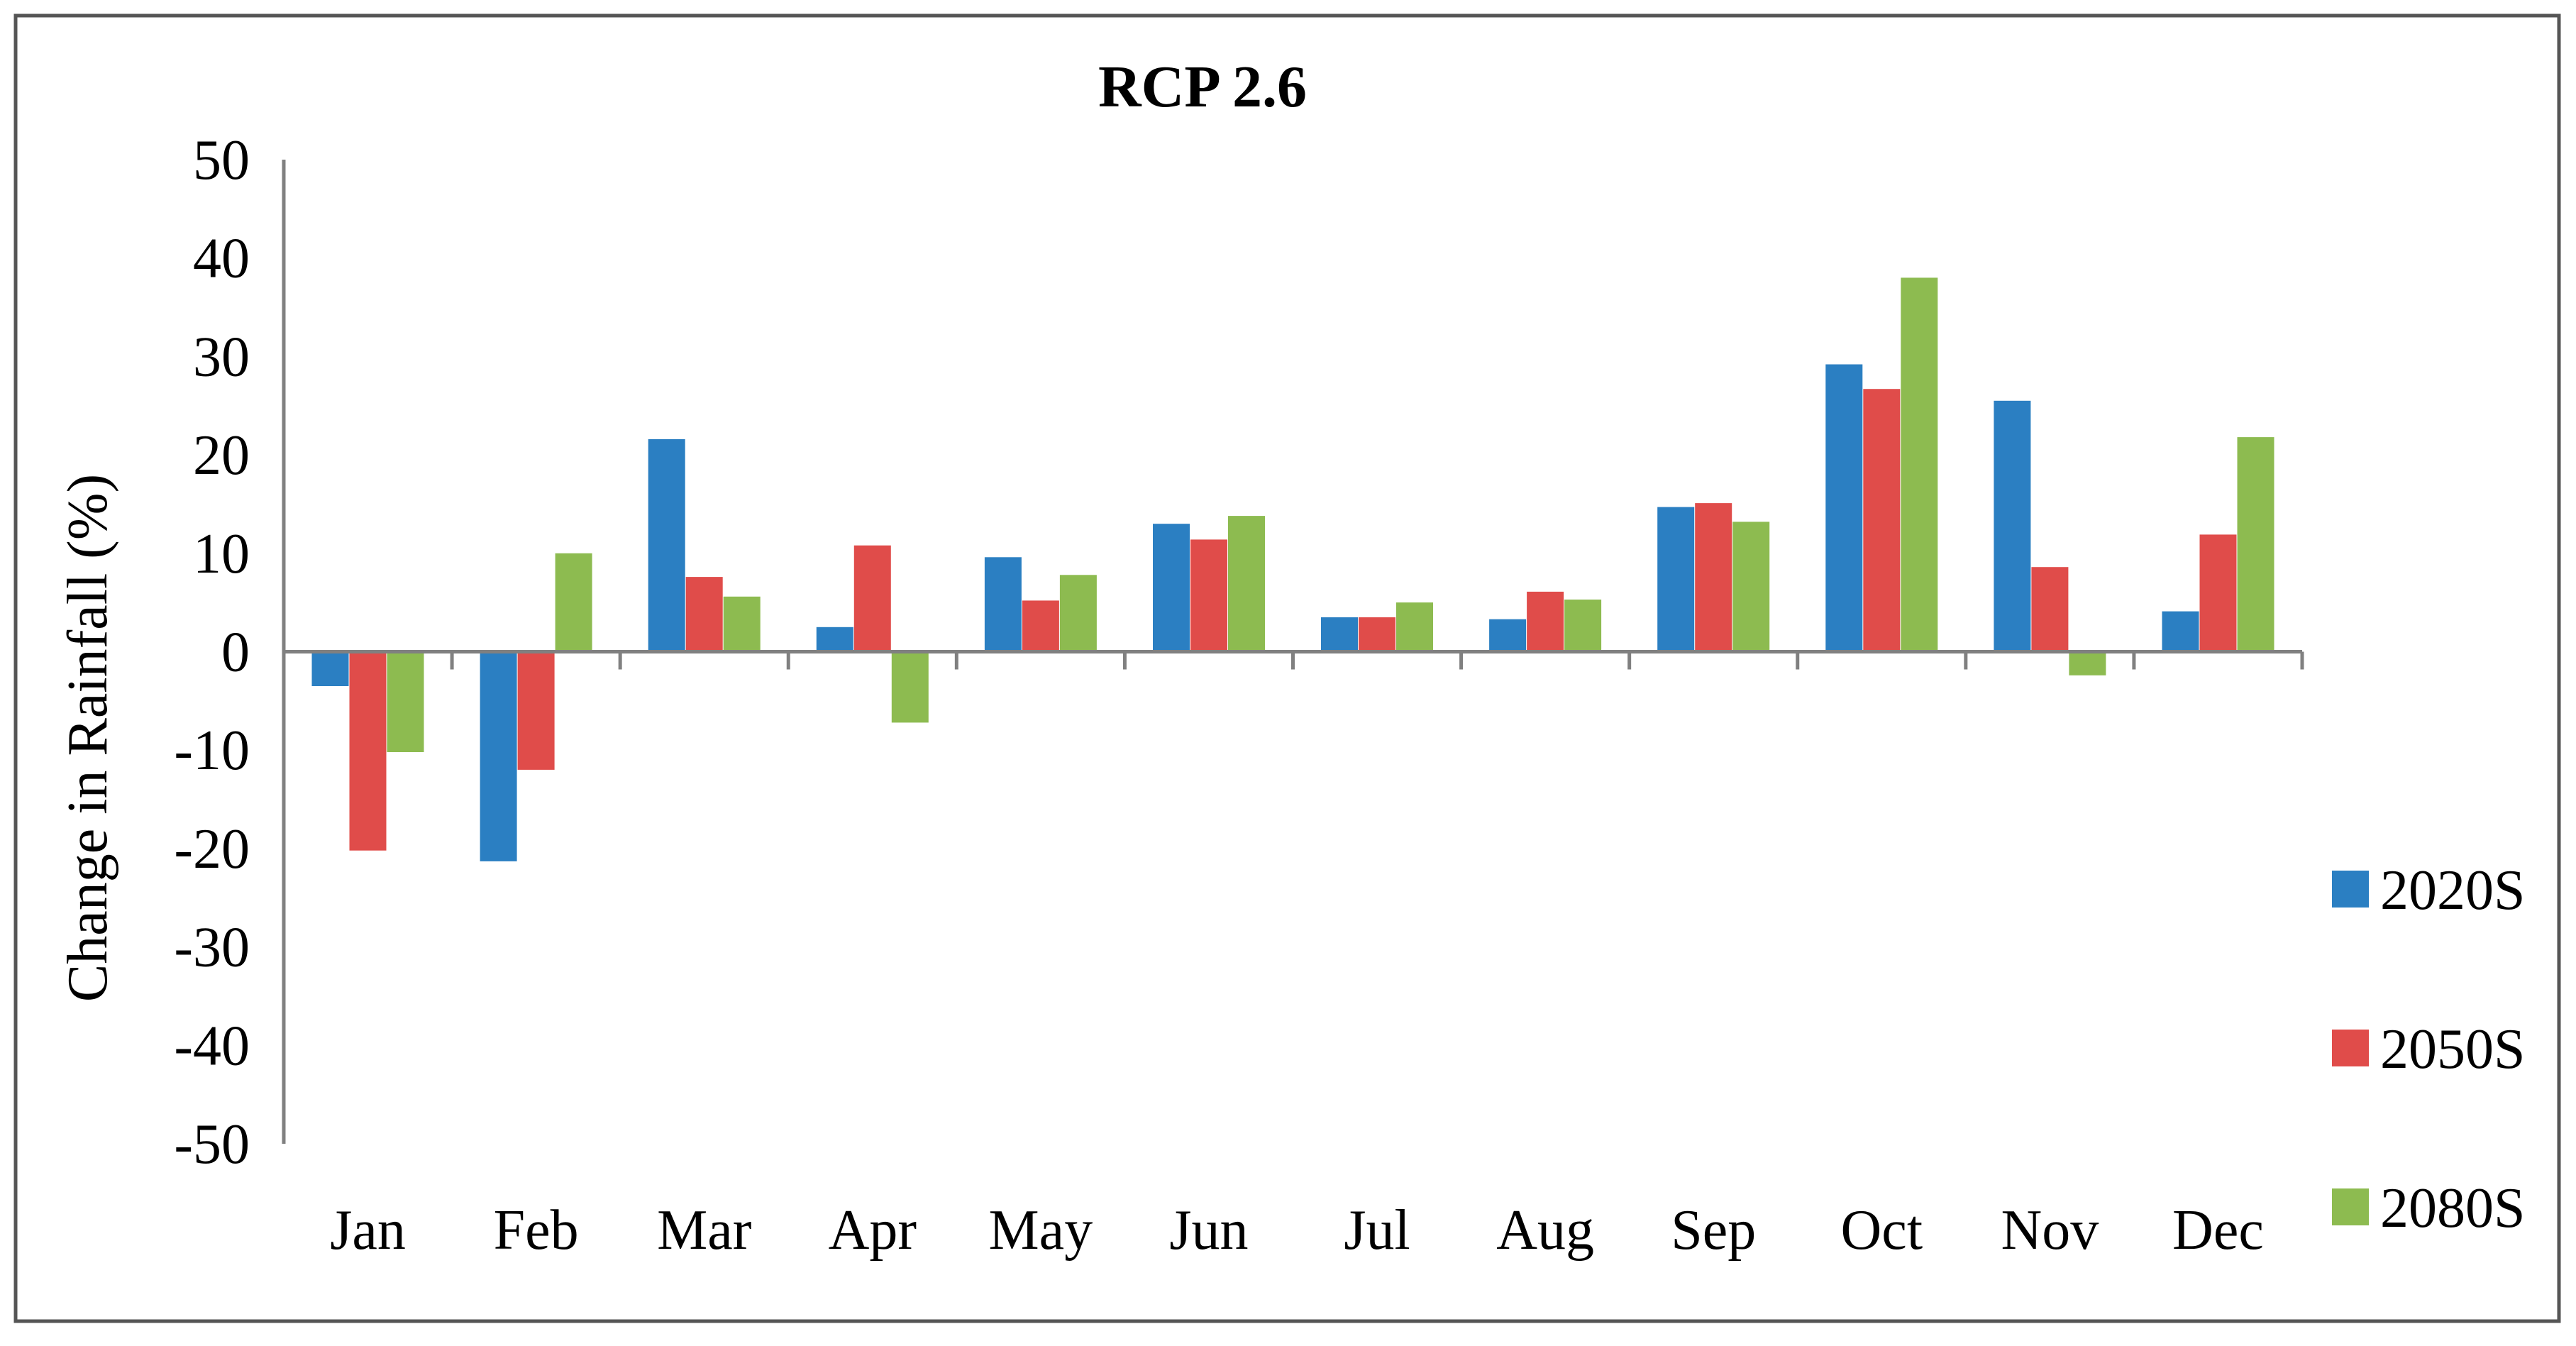 This screenshot has height=1346, width=2576. Describe the element at coordinates (1882, 1230) in the screenshot. I see `x-tick-label: Oct` at that location.